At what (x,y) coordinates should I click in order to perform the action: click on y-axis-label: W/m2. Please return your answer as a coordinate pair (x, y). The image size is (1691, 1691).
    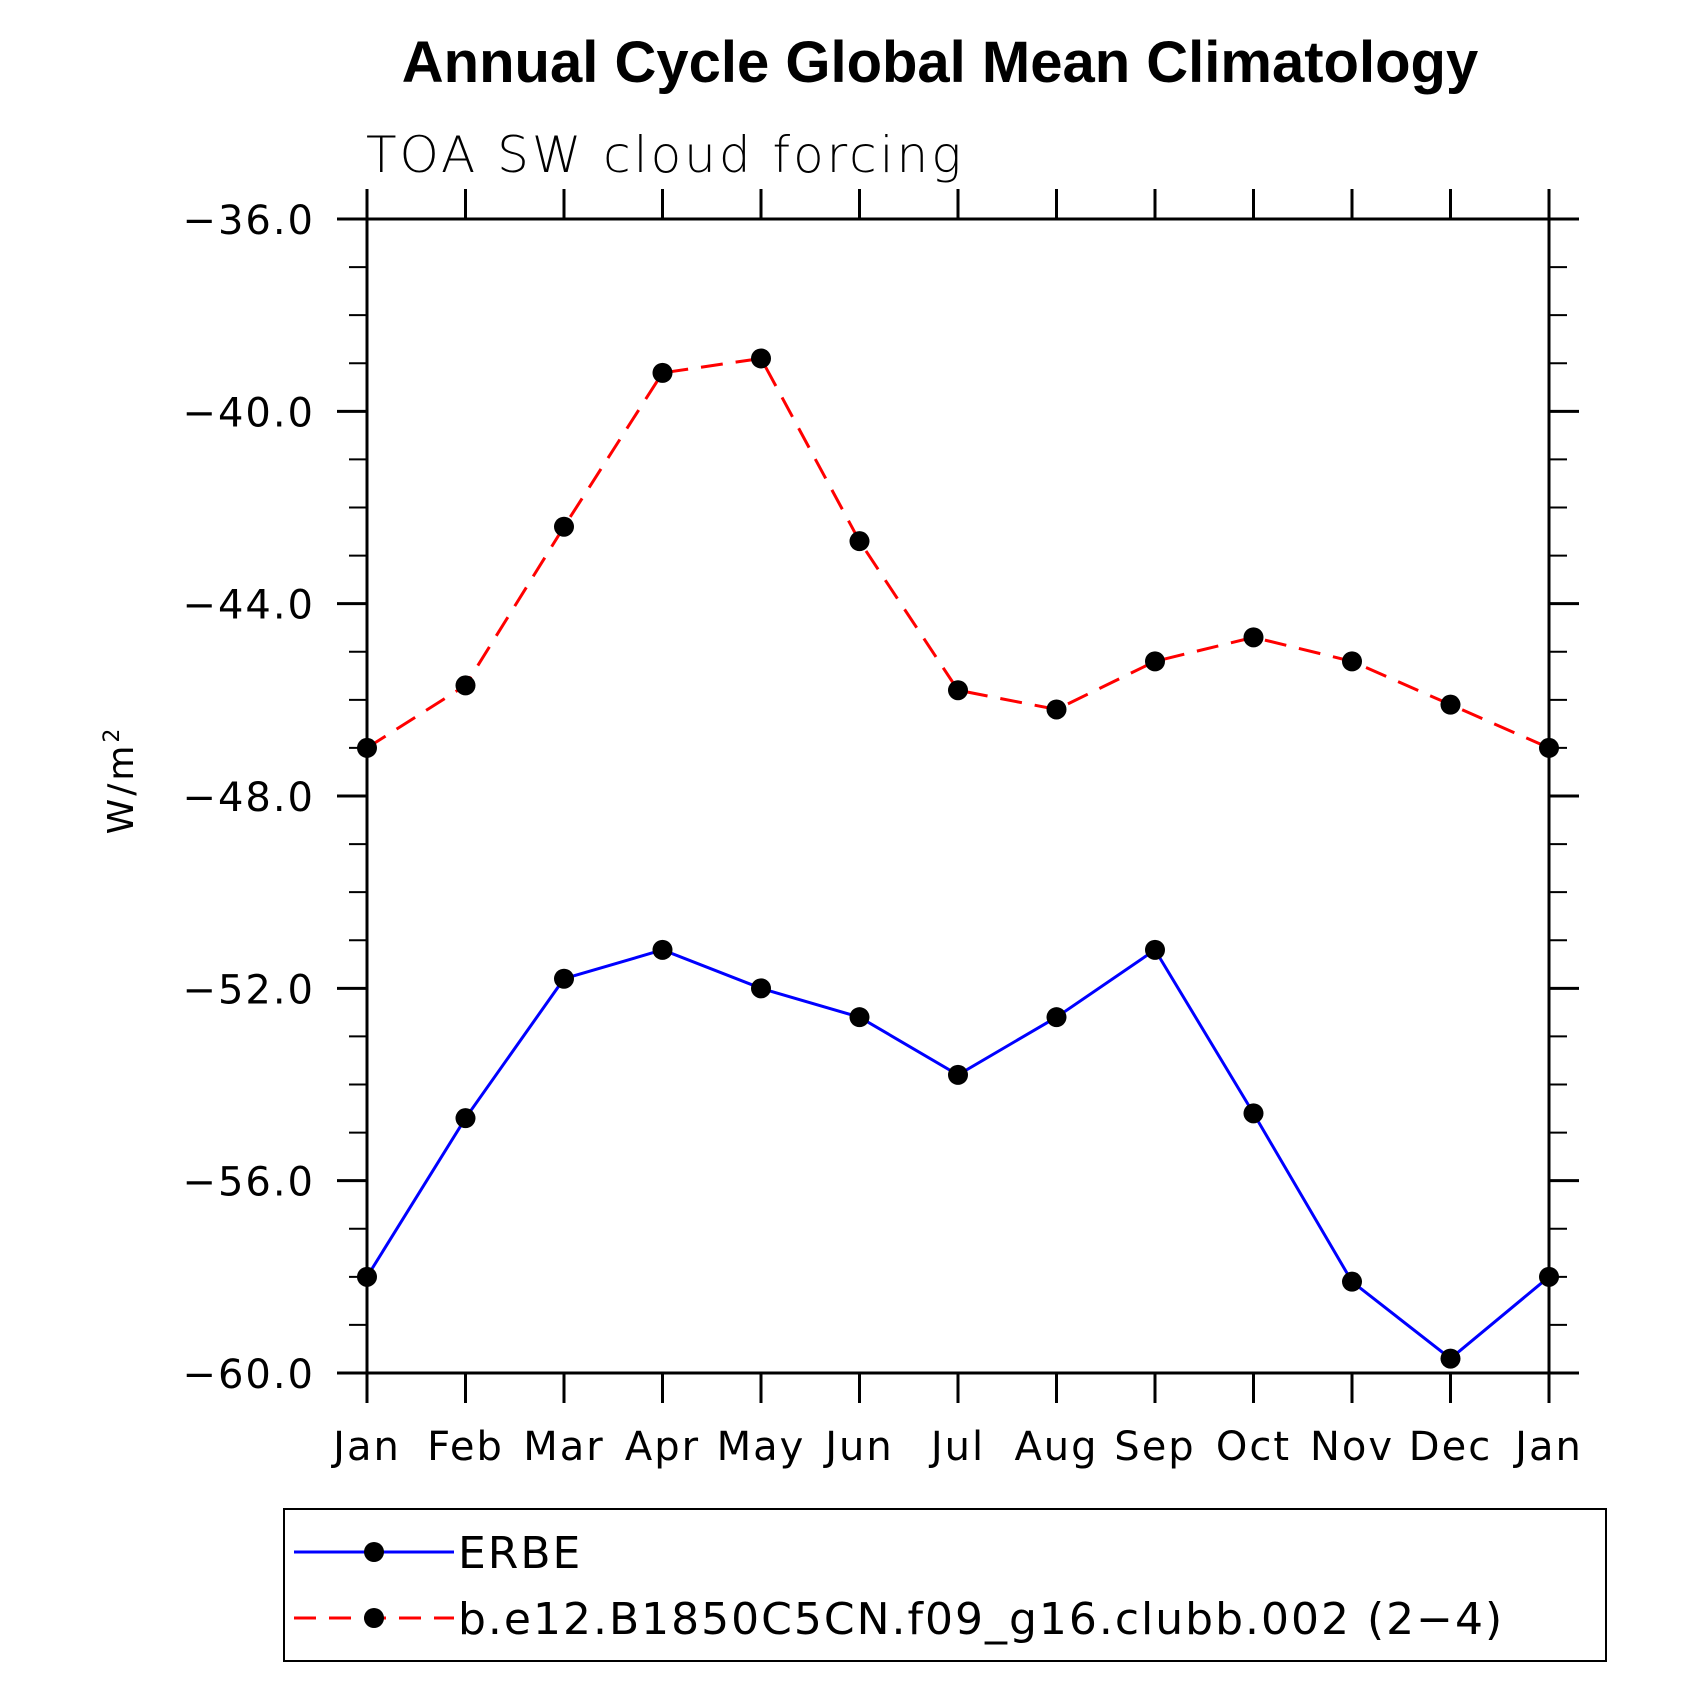
    Looking at the image, I should click on (121, 780).